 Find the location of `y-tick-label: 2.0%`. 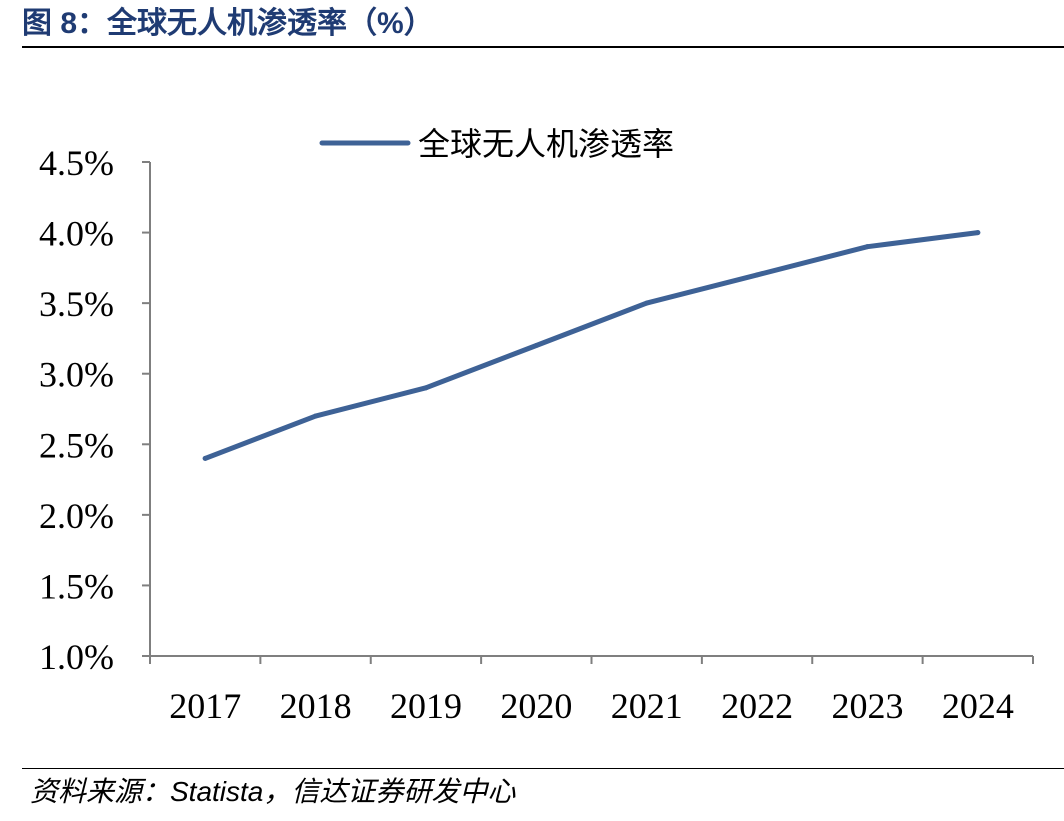

y-tick-label: 2.0% is located at coordinates (76, 516).